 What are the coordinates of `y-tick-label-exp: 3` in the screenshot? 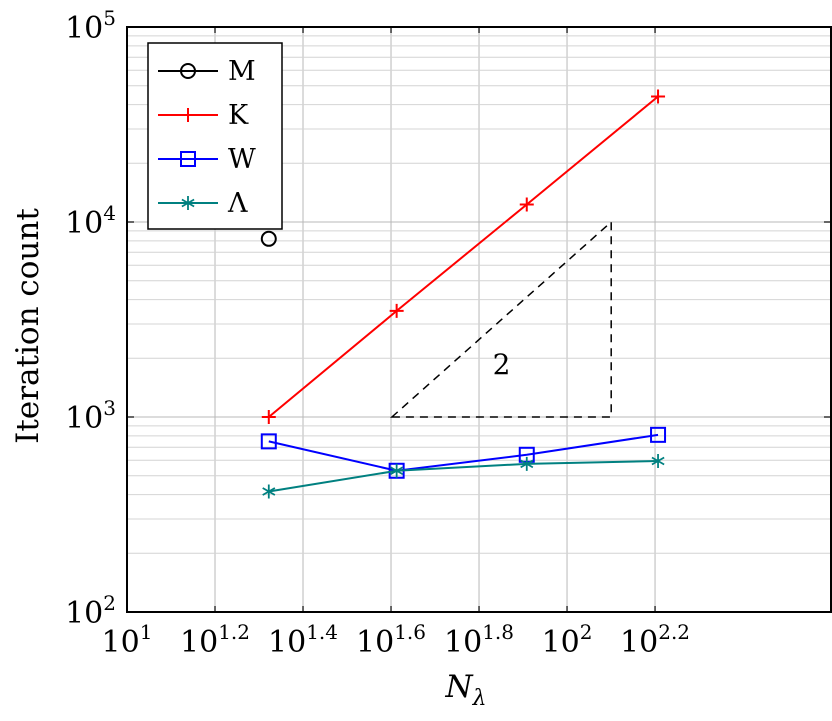 It's located at (109, 408).